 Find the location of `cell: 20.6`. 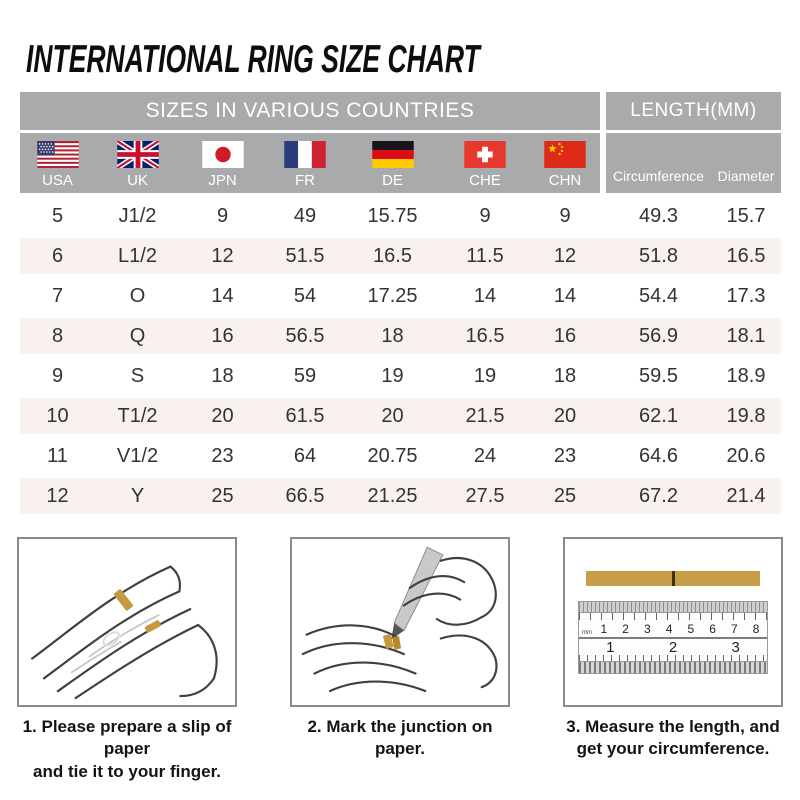

cell: 20.6 is located at coordinates (746, 455).